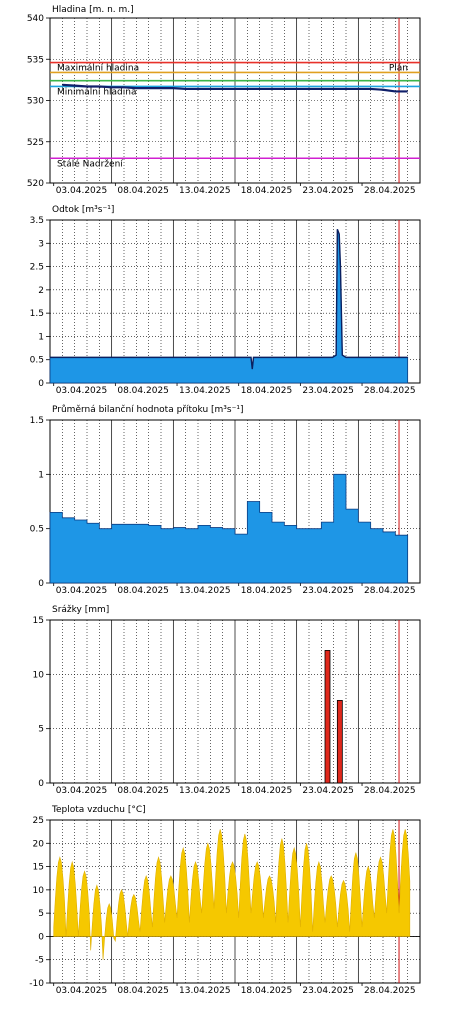 The width and height of the screenshot is (450, 1010). I want to click on chart-title: Hladina [m. n. m.], so click(93, 10).